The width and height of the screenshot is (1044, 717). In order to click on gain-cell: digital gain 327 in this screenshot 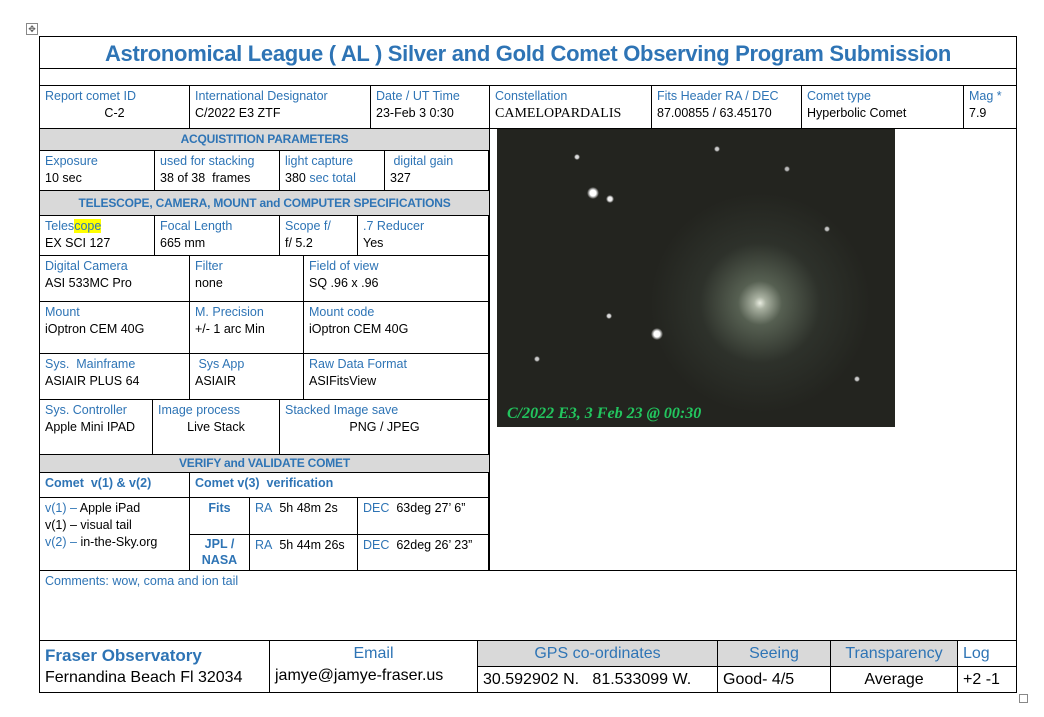, I will do `click(437, 170)`.